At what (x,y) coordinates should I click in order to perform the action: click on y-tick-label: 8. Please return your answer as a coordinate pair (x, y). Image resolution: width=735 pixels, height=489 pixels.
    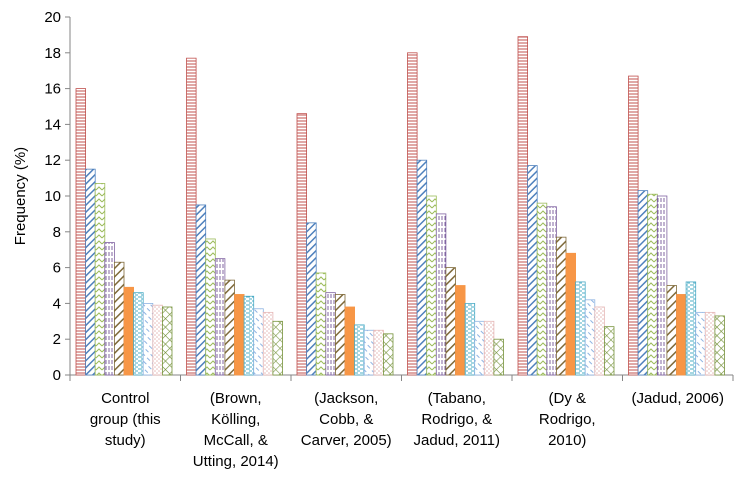
    Looking at the image, I should click on (57, 232).